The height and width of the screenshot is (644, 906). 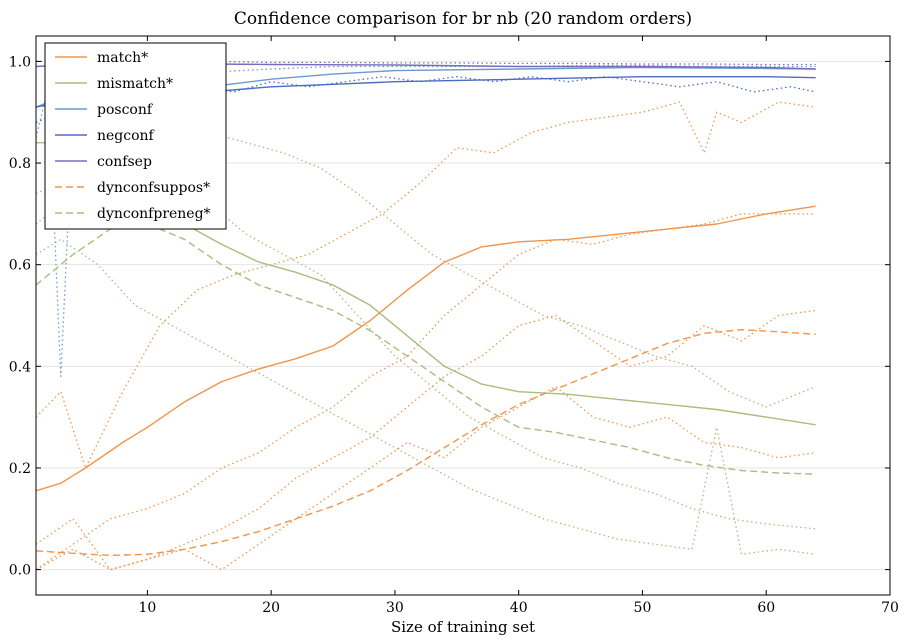 What do you see at coordinates (463, 627) in the screenshot?
I see `x-axis-label: Size of training set` at bounding box center [463, 627].